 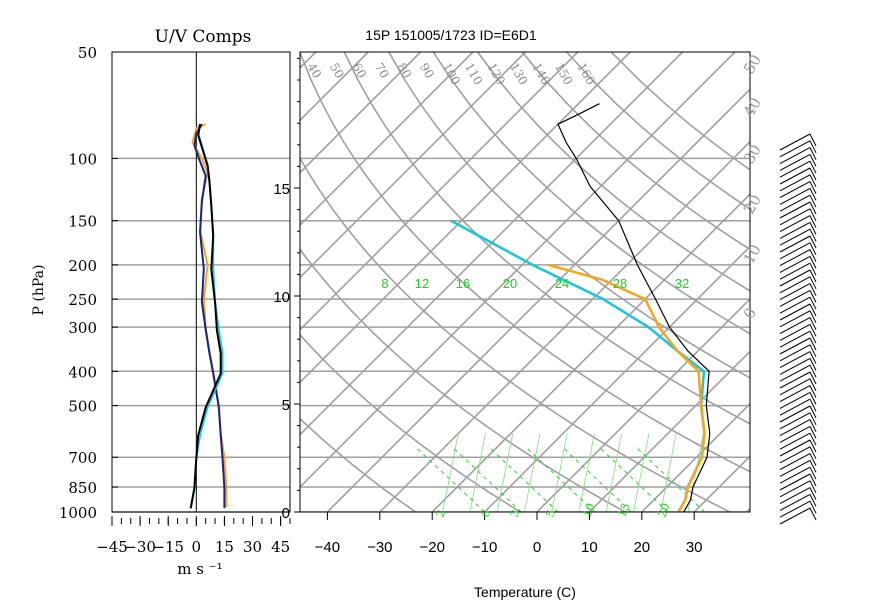 What do you see at coordinates (327, 547) in the screenshot?
I see `skewt-xtick-label: −40` at bounding box center [327, 547].